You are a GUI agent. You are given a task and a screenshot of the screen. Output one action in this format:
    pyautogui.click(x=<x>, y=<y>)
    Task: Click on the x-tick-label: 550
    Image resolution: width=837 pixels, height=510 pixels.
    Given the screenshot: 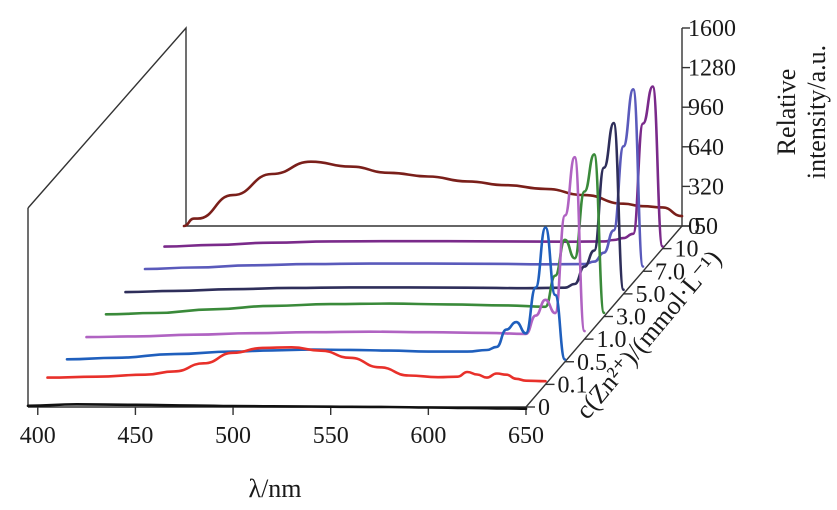 What is the action you would take?
    pyautogui.click(x=331, y=436)
    